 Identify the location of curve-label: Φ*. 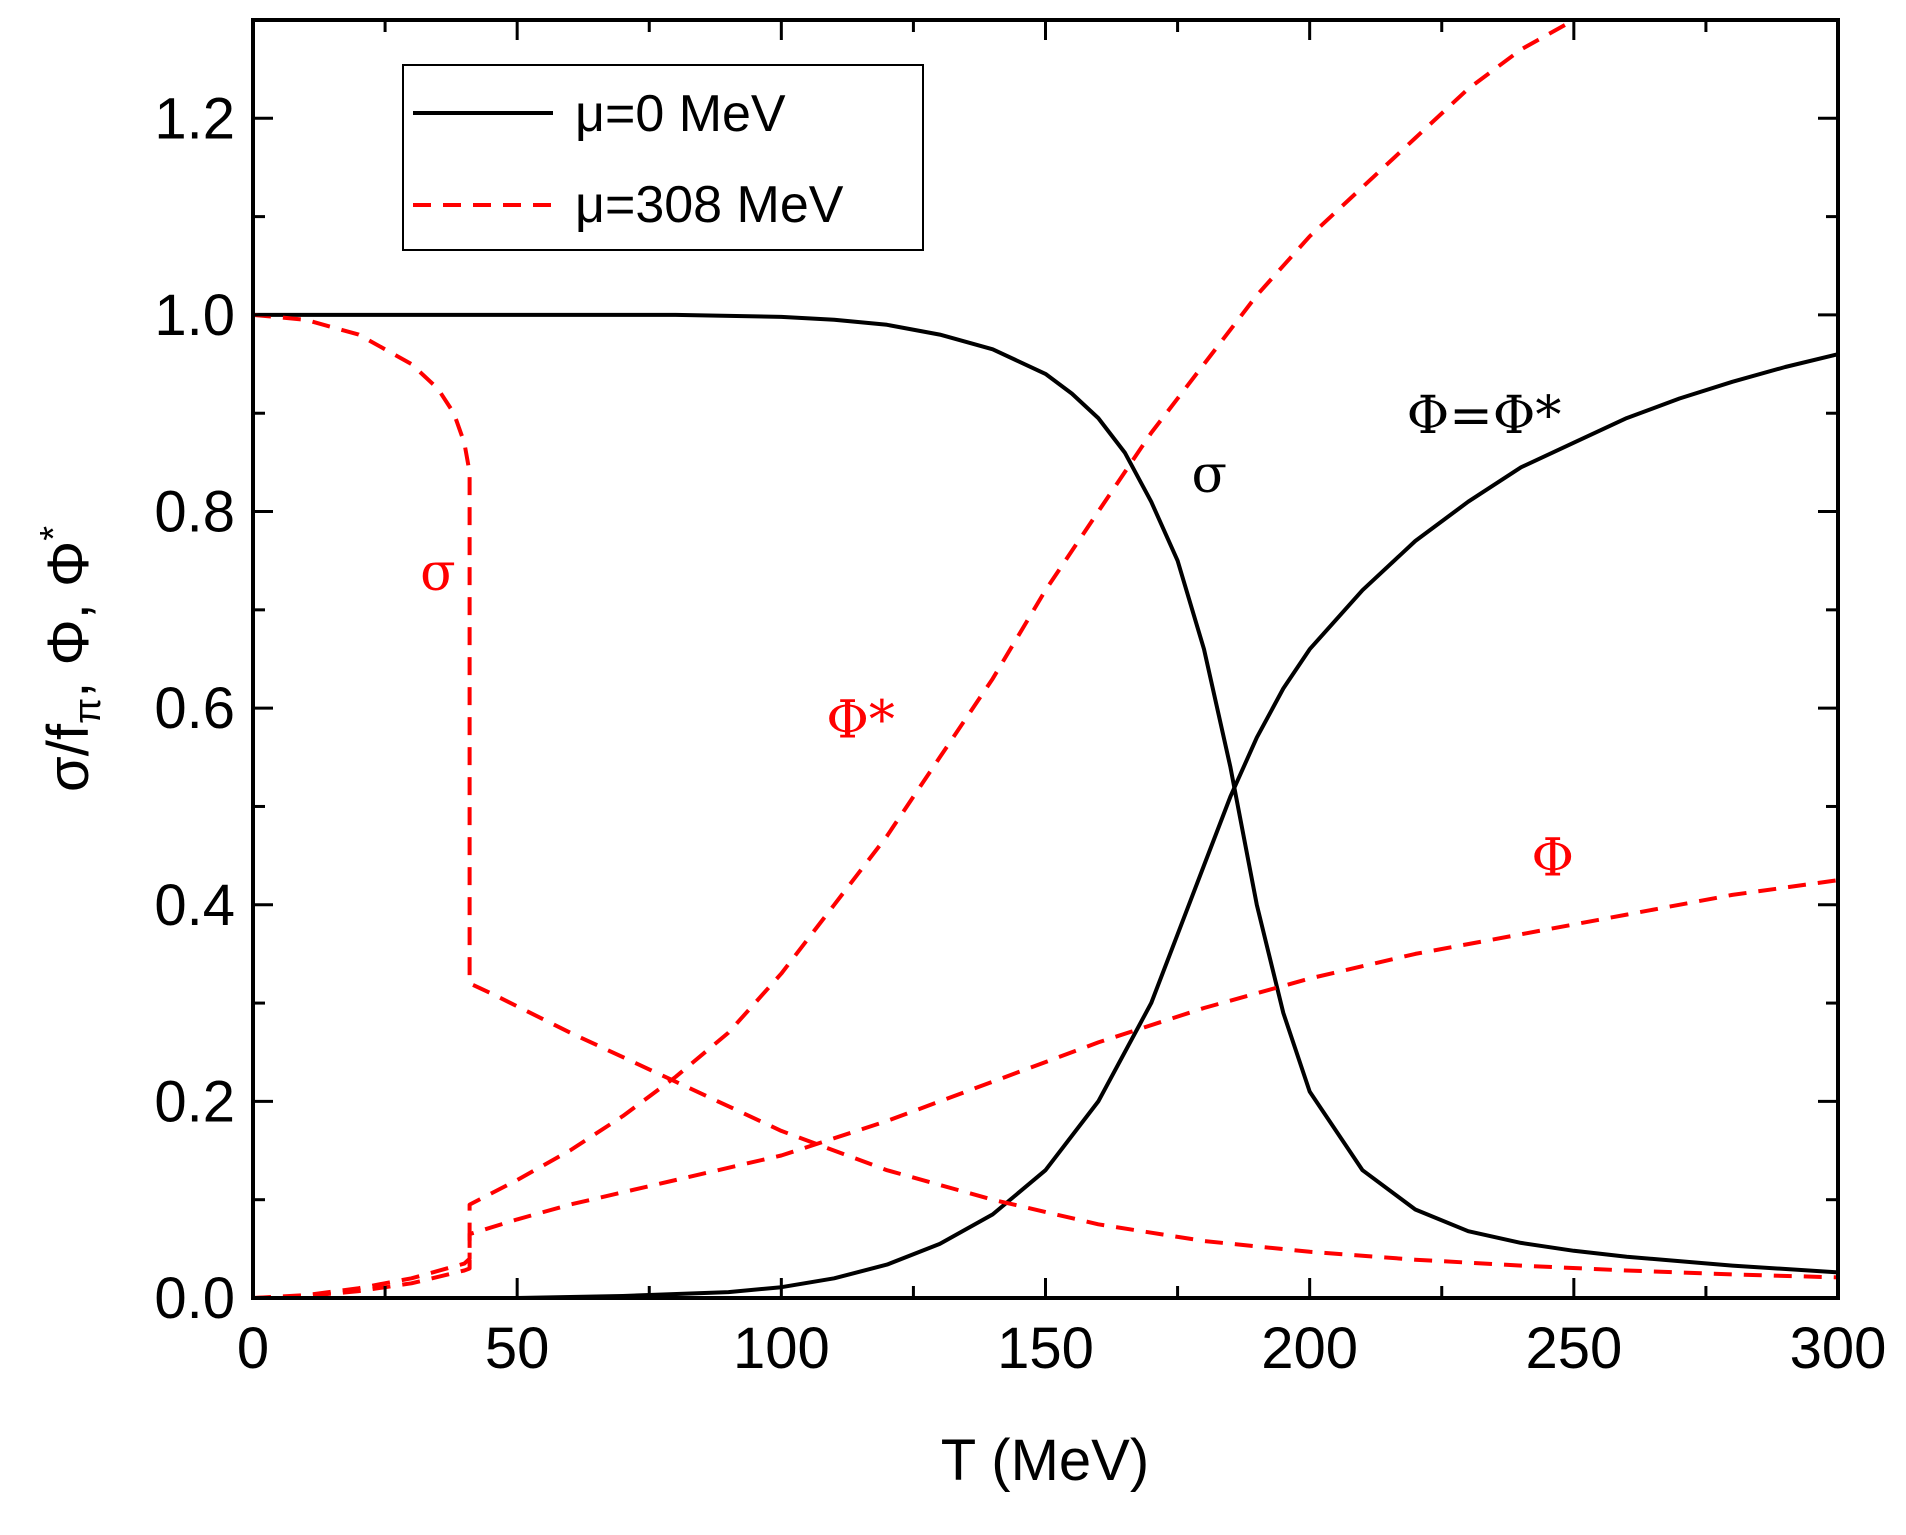
(860, 721).